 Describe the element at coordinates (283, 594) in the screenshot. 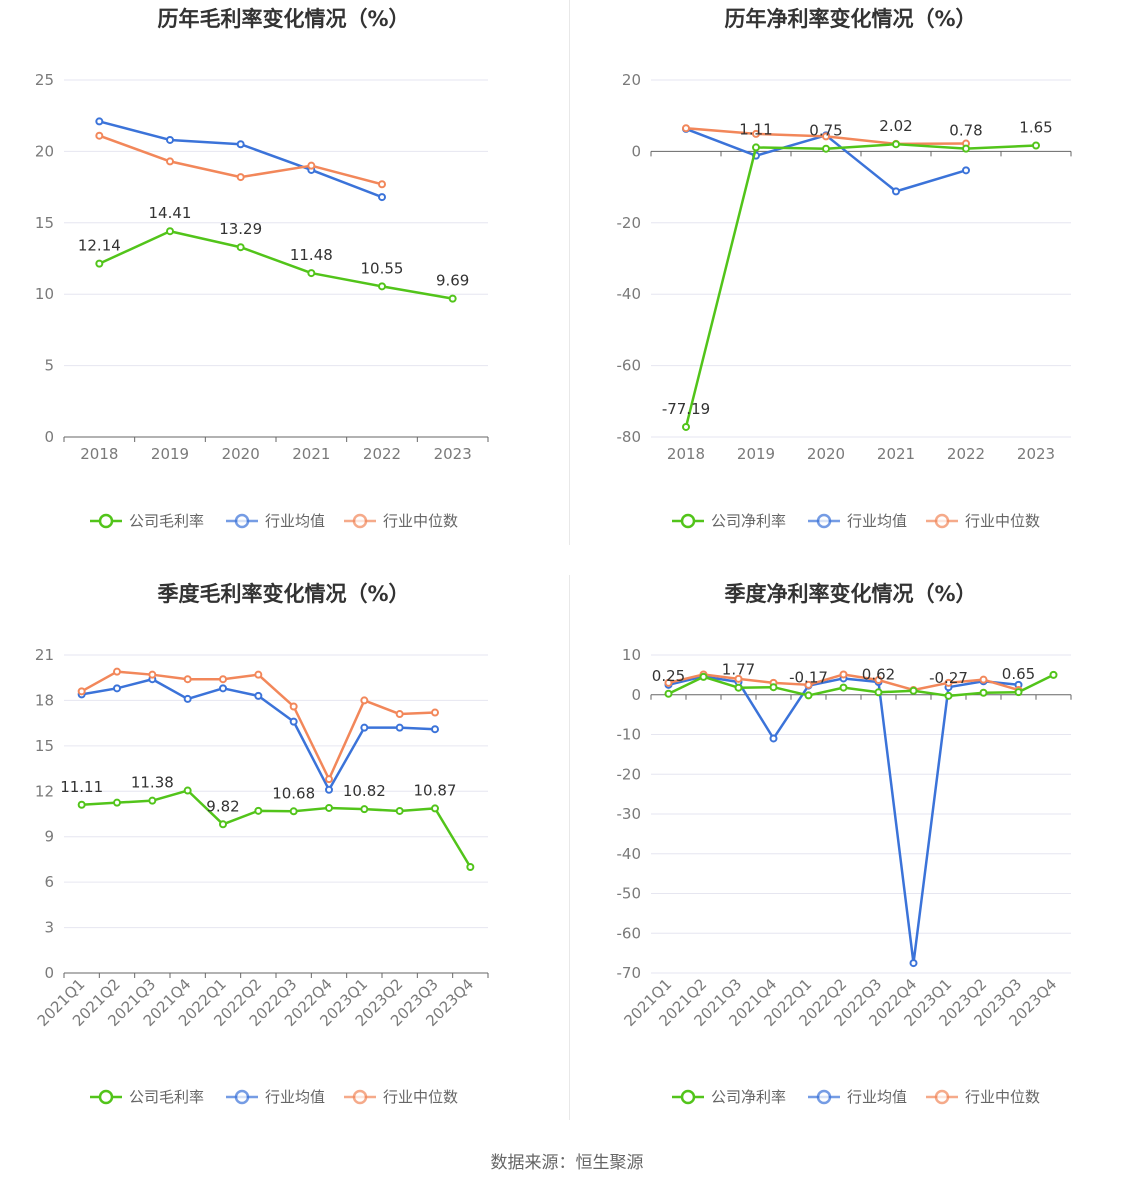

I see `chart-title: 季度毛利率变化情况（%）` at that location.